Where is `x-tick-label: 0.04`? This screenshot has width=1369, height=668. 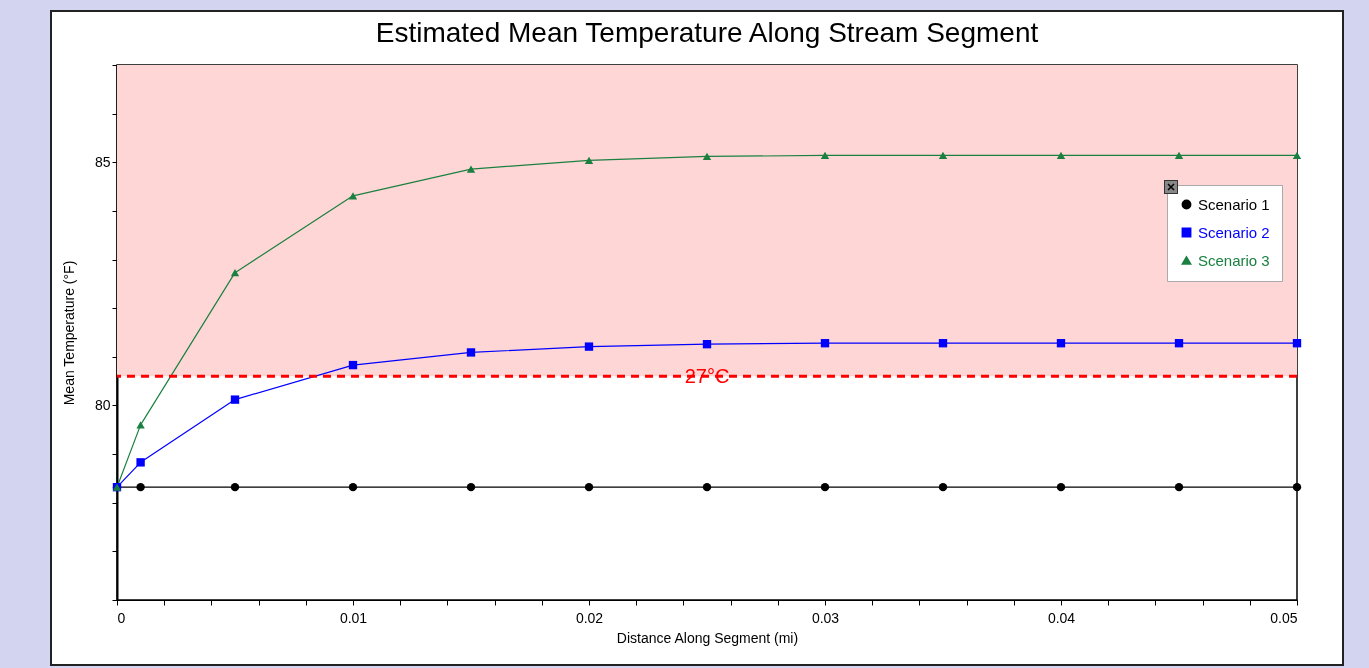 x-tick-label: 0.04 is located at coordinates (1061, 617).